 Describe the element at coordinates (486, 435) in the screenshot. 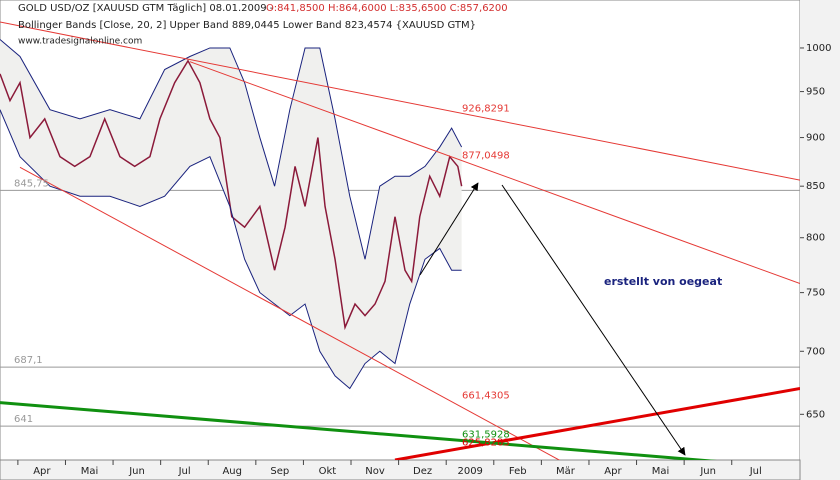

I see `trendline-label: 631,5928` at that location.